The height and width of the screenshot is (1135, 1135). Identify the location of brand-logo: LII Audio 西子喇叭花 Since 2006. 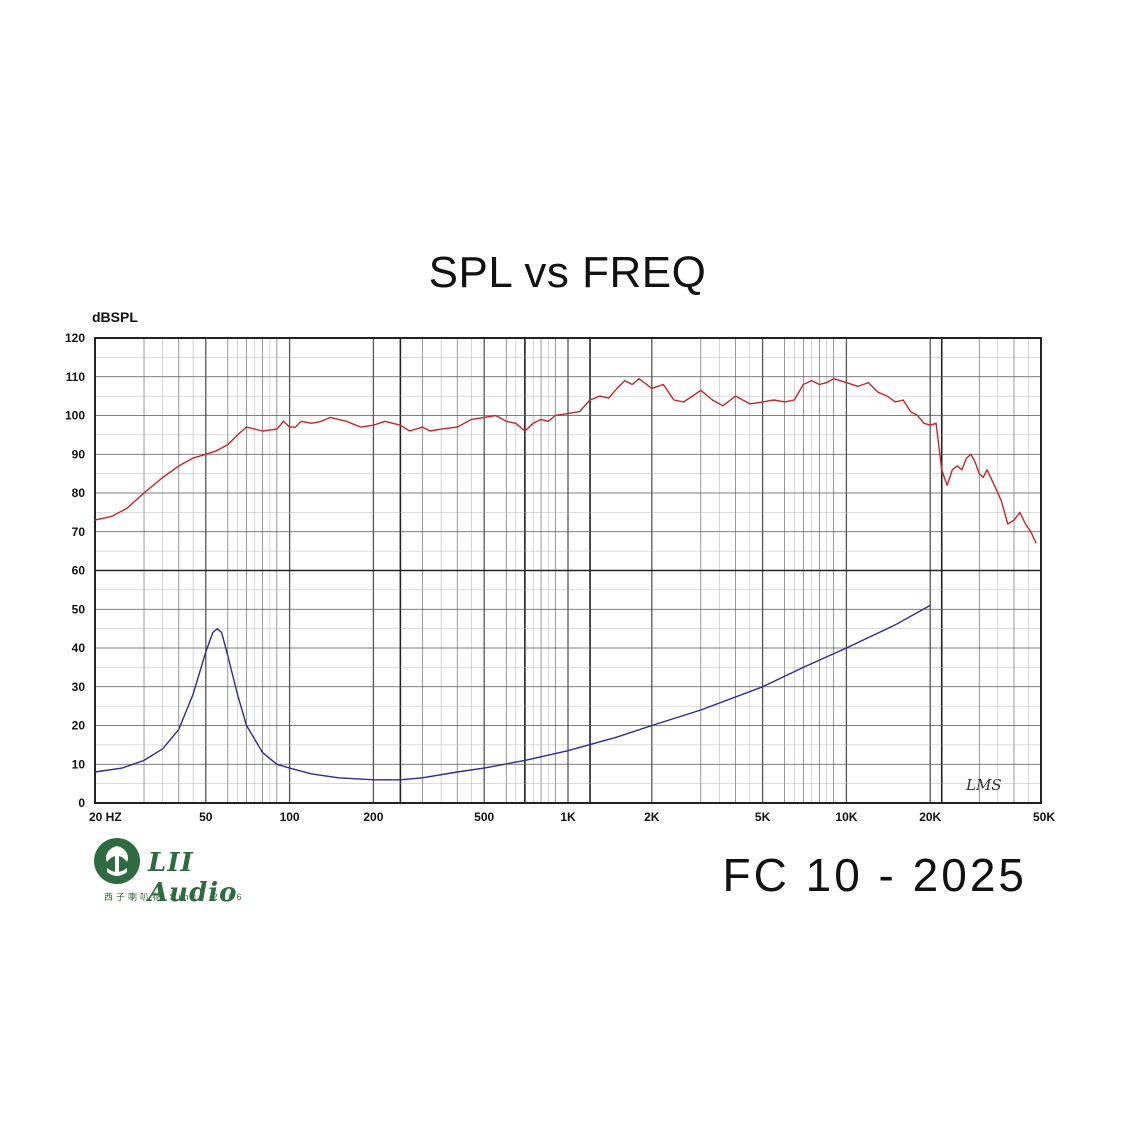
(190, 872).